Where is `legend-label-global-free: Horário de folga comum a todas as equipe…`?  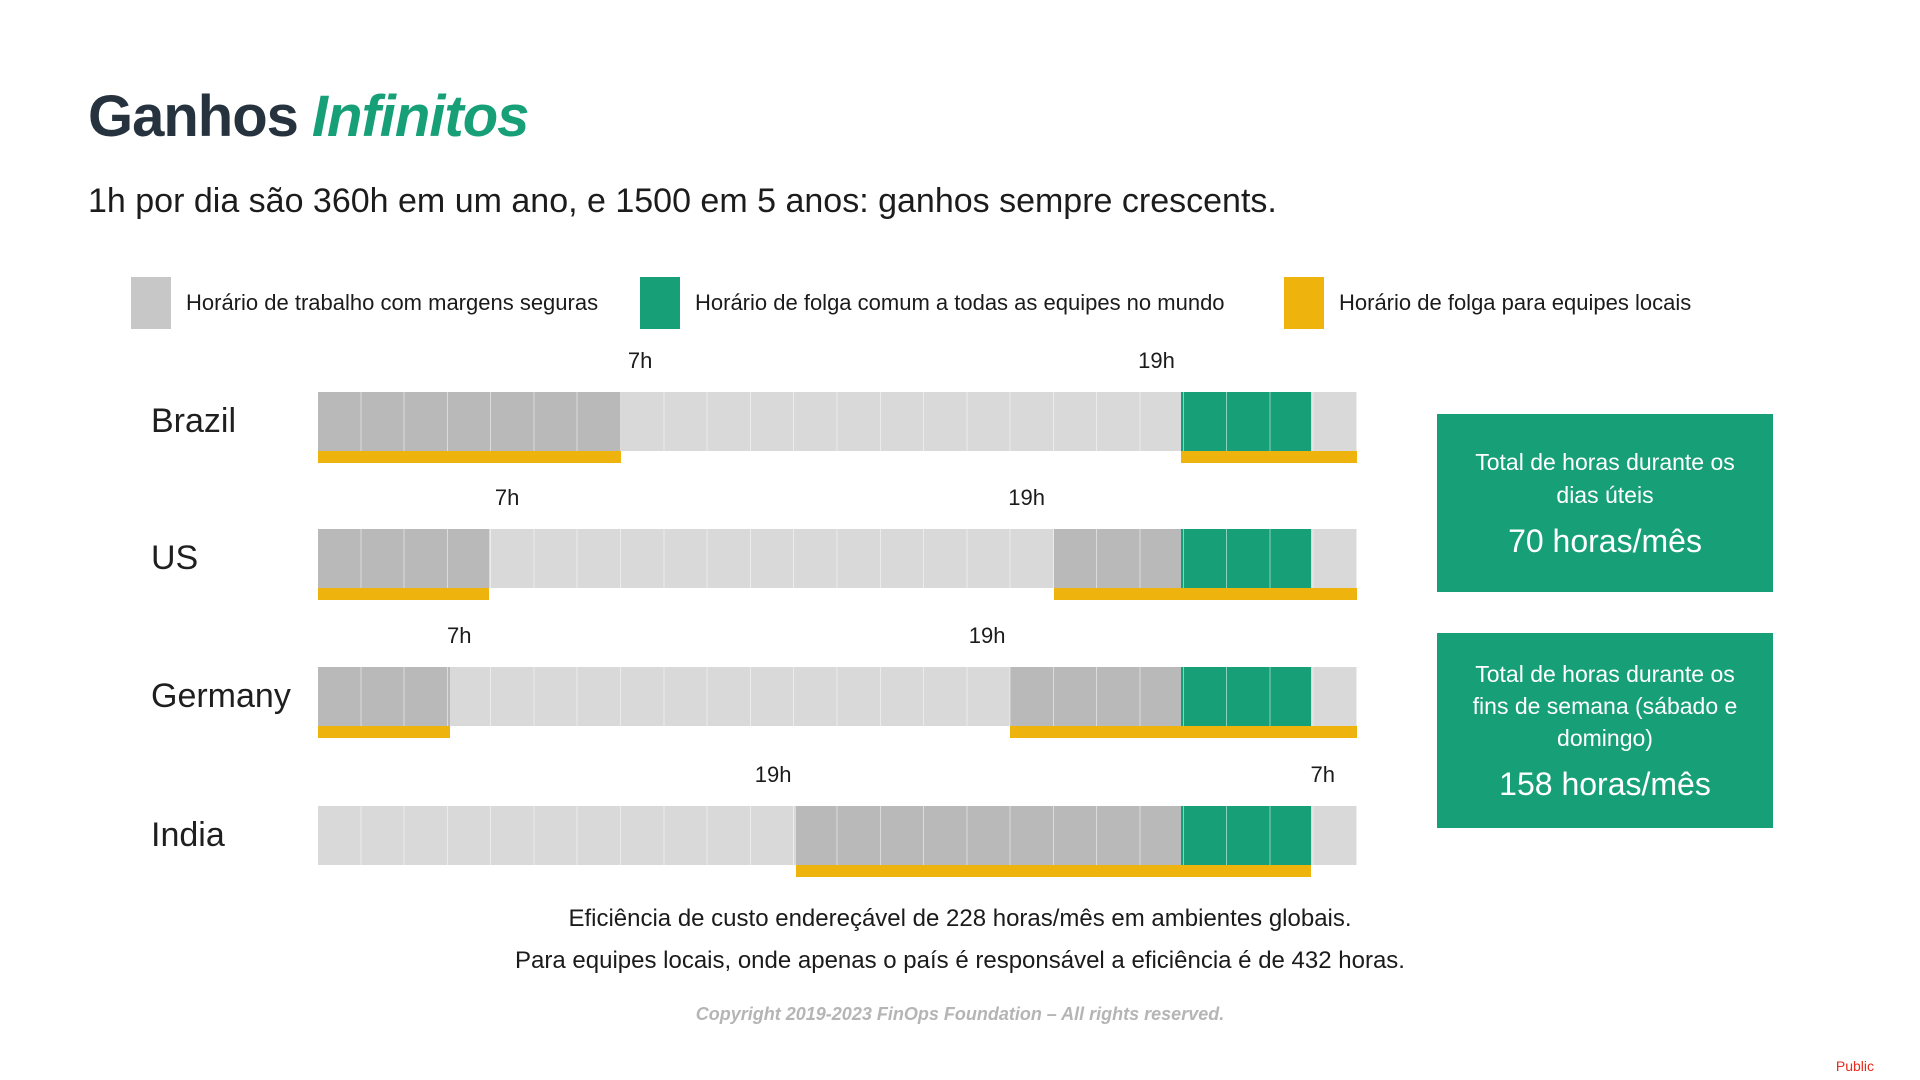
legend-label-global-free: Horário de folga comum a todas as equipe… is located at coordinates (960, 302).